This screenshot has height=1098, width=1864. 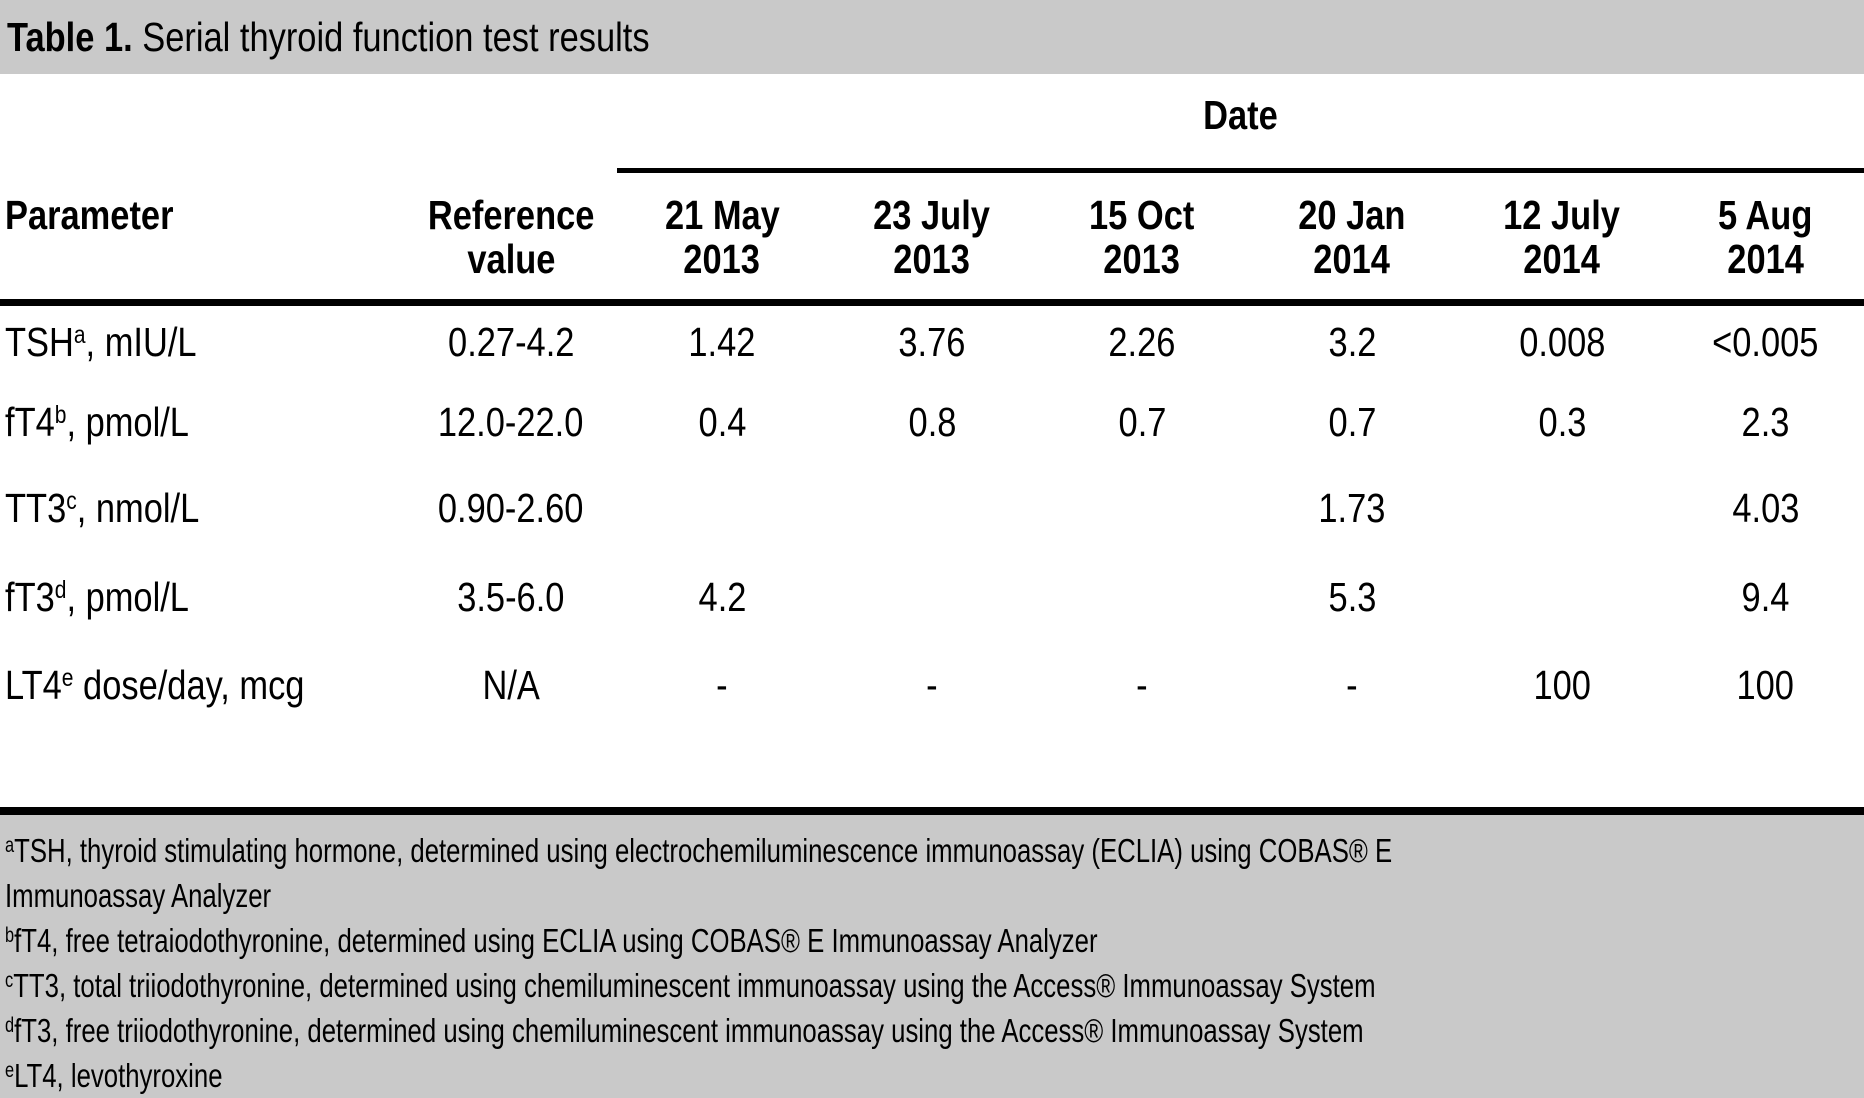 I want to click on parameter-cell: TT3c, nmol/L, so click(x=102, y=508).